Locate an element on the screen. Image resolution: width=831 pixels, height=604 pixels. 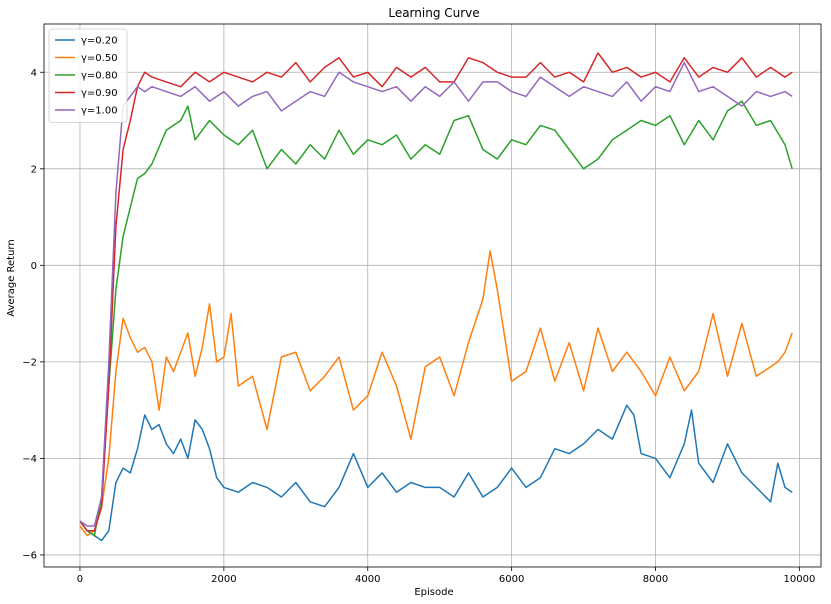
x-tick-label: 8000 is located at coordinates (655, 579).